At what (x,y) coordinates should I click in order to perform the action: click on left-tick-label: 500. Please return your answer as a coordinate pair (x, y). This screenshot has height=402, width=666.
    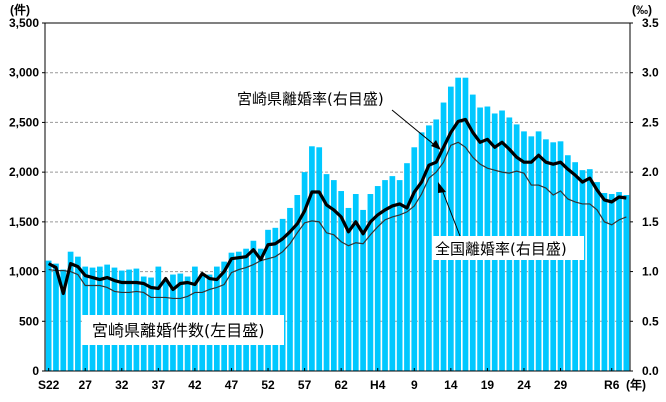
    Looking at the image, I should click on (29, 321).